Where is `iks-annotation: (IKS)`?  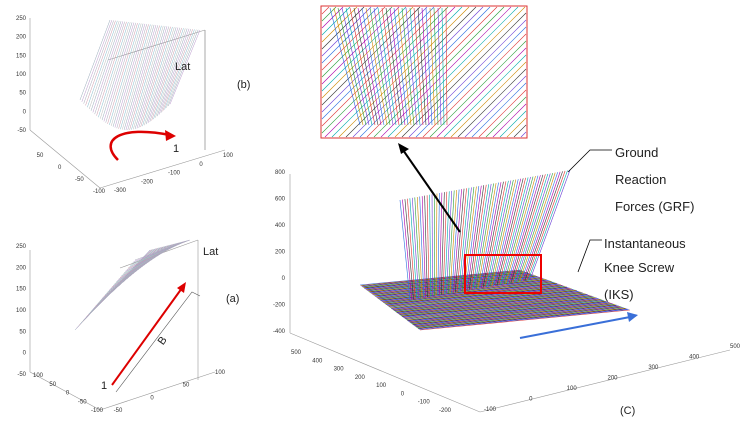
iks-annotation: (IKS) is located at coordinates (619, 294).